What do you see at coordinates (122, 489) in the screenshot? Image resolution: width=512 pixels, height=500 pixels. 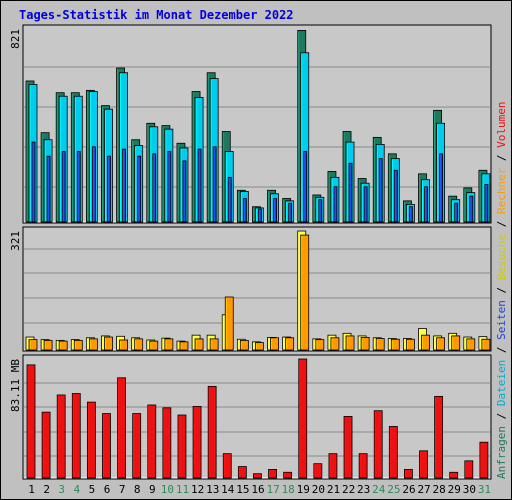 I see `x-tick-label-7: 7` at bounding box center [122, 489].